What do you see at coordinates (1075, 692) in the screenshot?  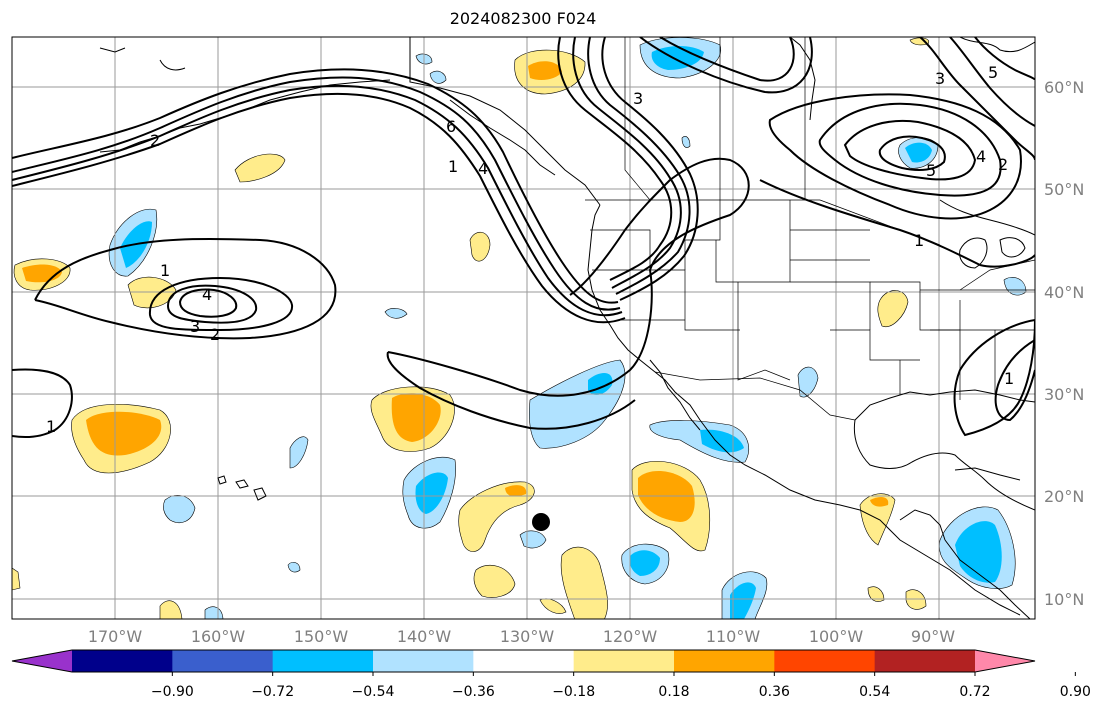 I see `colorbar-tick-label: 0.90` at bounding box center [1075, 692].